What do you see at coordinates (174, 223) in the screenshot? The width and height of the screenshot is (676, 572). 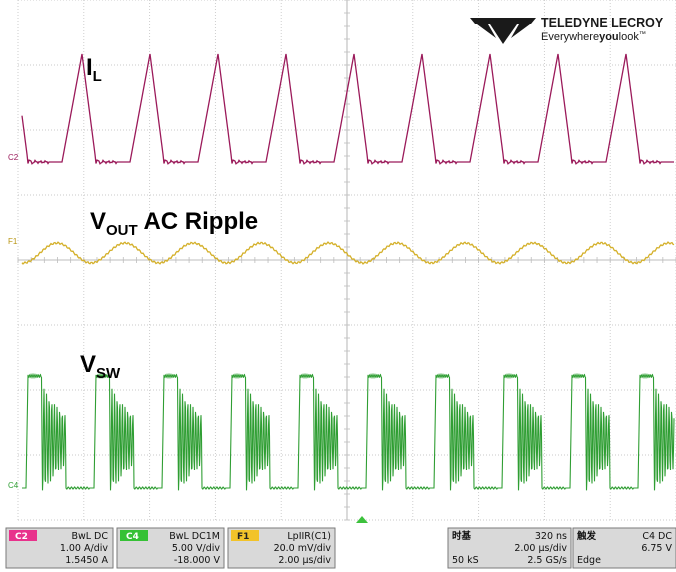 I see `vout-label: VOUT AC Ripple` at bounding box center [174, 223].